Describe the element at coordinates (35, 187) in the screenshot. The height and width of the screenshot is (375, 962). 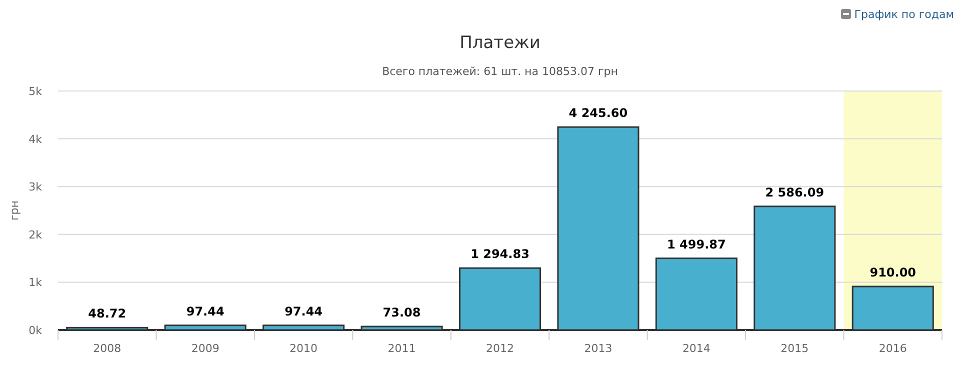
I see `y-tick-label: 3k` at that location.